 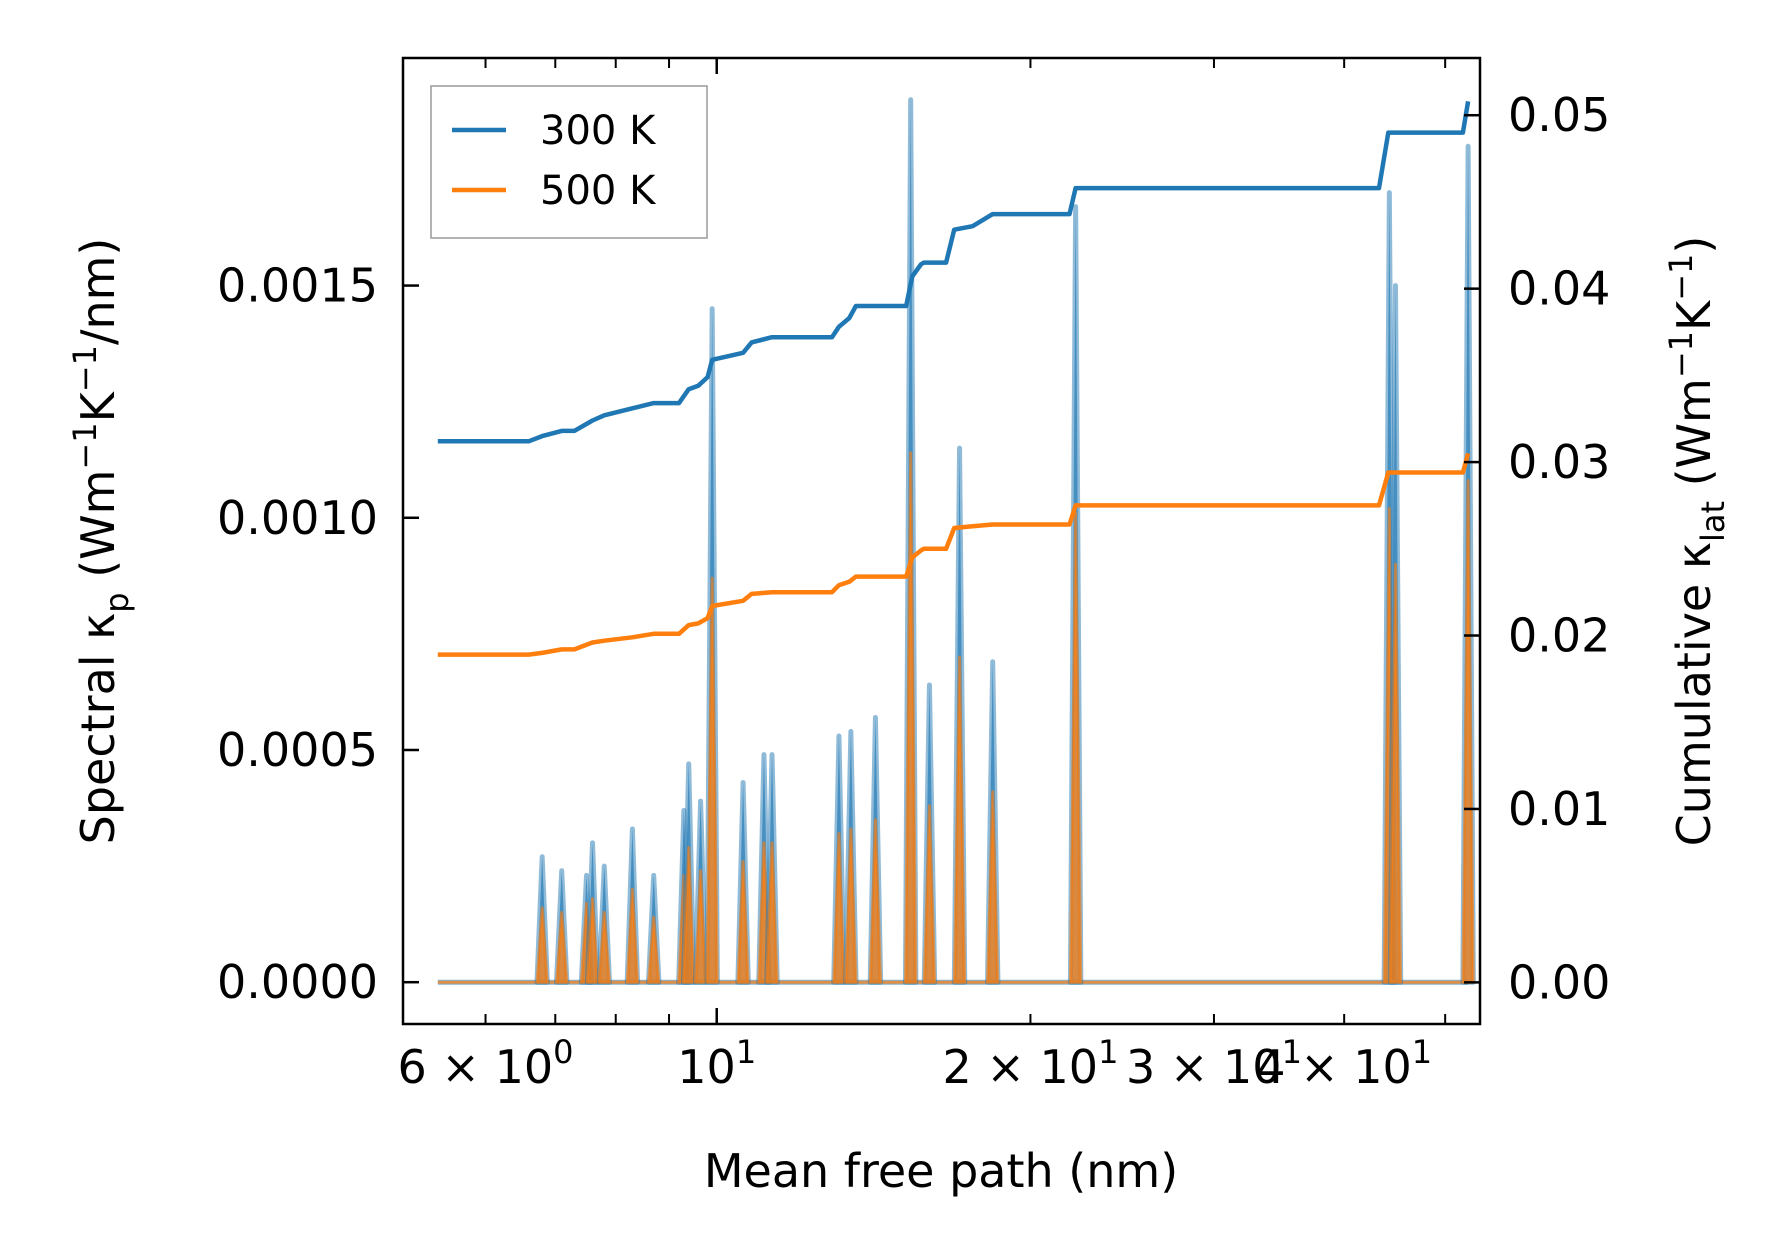 What do you see at coordinates (297, 982) in the screenshot?
I see `y-left-tick-label-0: 0.0000` at bounding box center [297, 982].